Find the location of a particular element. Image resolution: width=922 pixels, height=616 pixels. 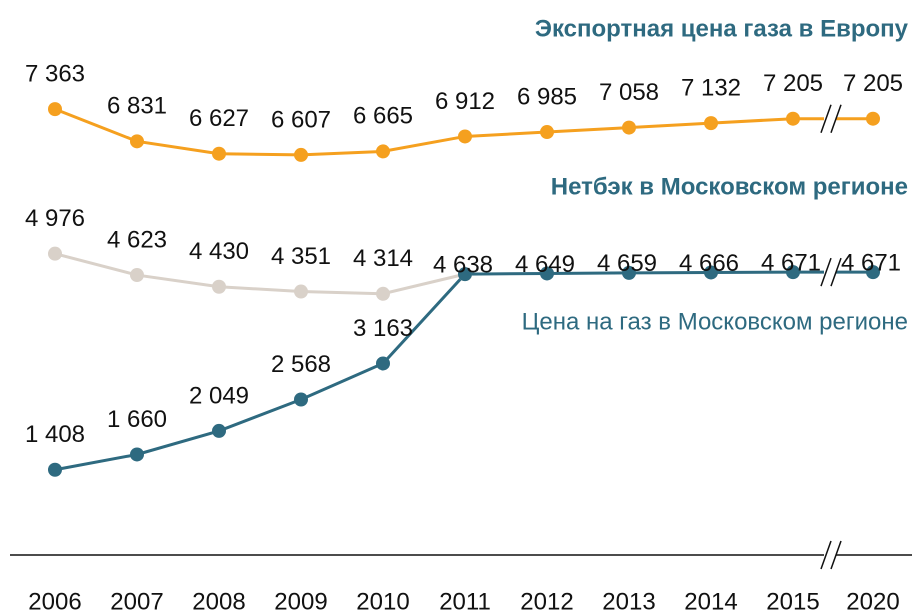

x-tick-label: 2014 is located at coordinates (710, 601).